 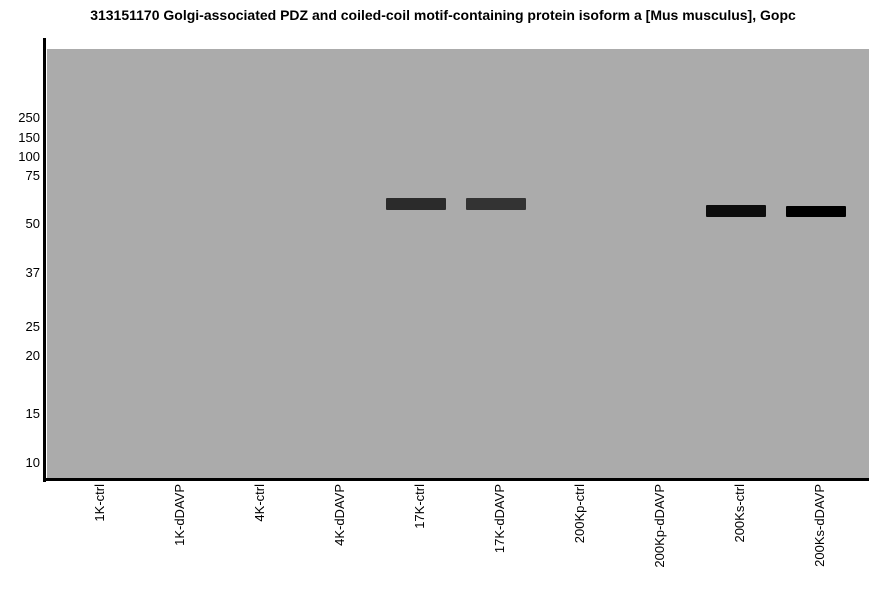 I want to click on mw-tick-25: 25, so click(x=32, y=326).